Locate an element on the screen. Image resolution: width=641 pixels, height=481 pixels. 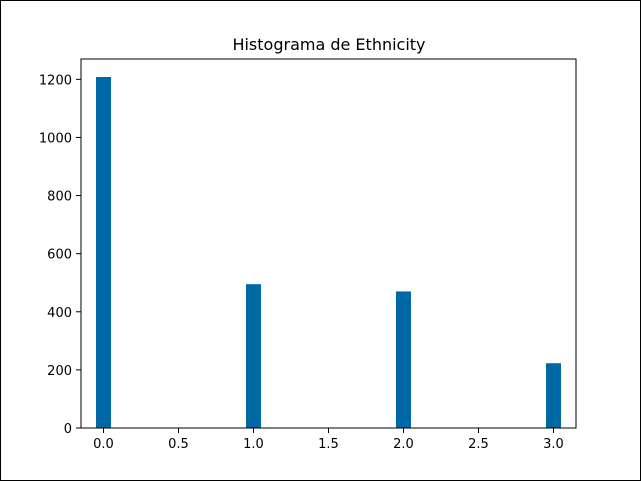
x-tick-label: 0.5 is located at coordinates (178, 444).